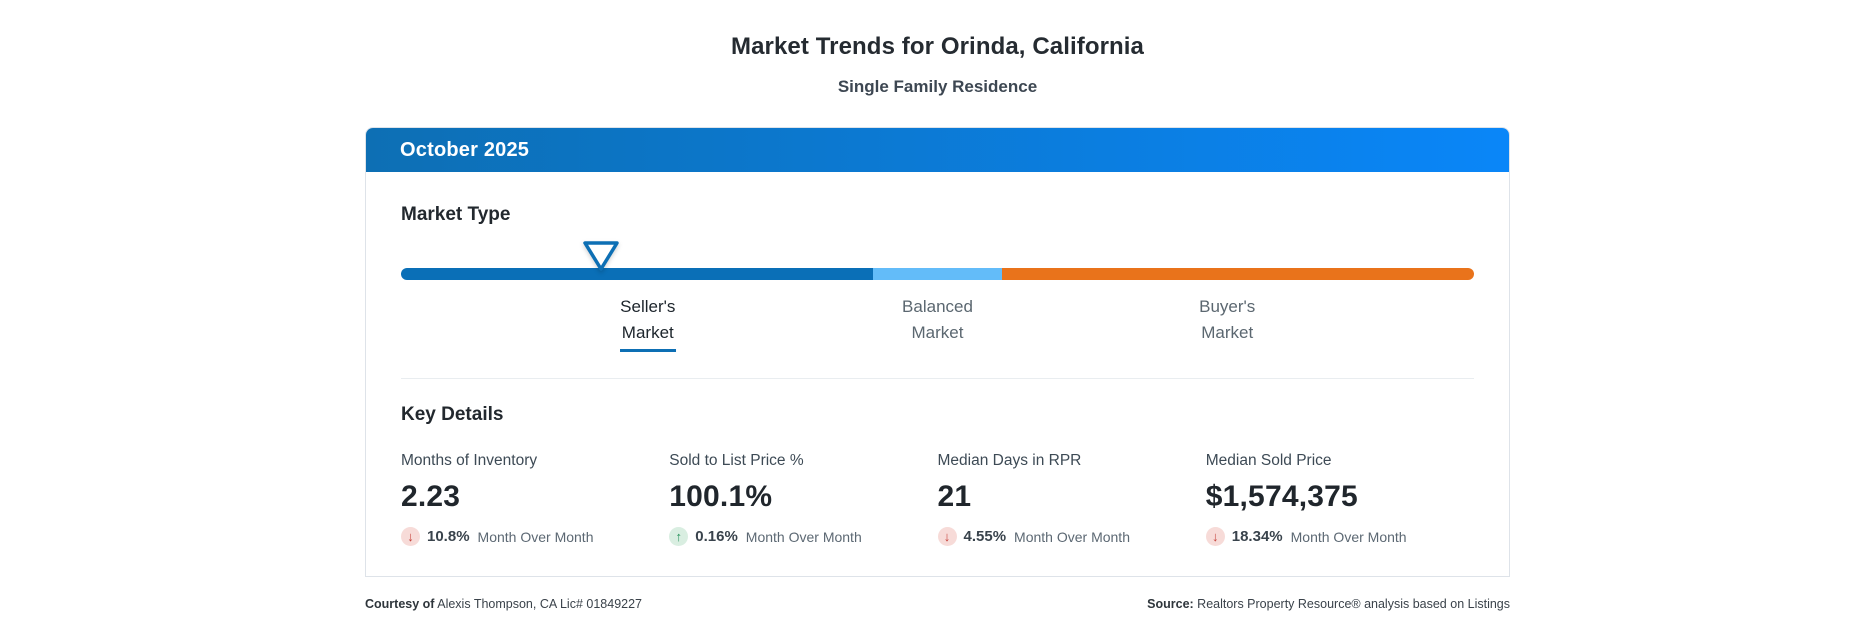 This screenshot has height=625, width=1875. I want to click on metric-change: ↓ 10.8% Month Over Month, so click(535, 536).